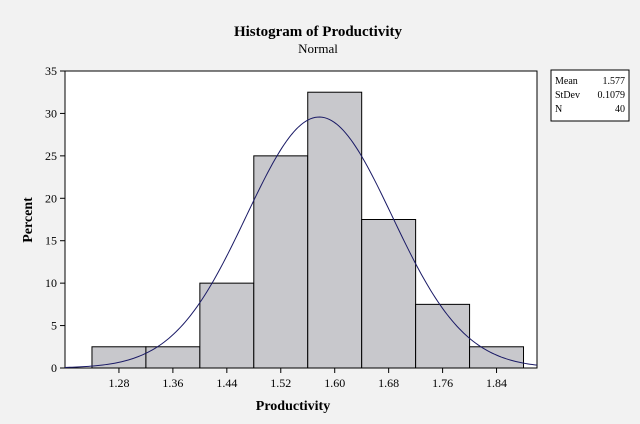 The height and width of the screenshot is (424, 640). I want to click on x-tick-label: 1.52, so click(280, 383).